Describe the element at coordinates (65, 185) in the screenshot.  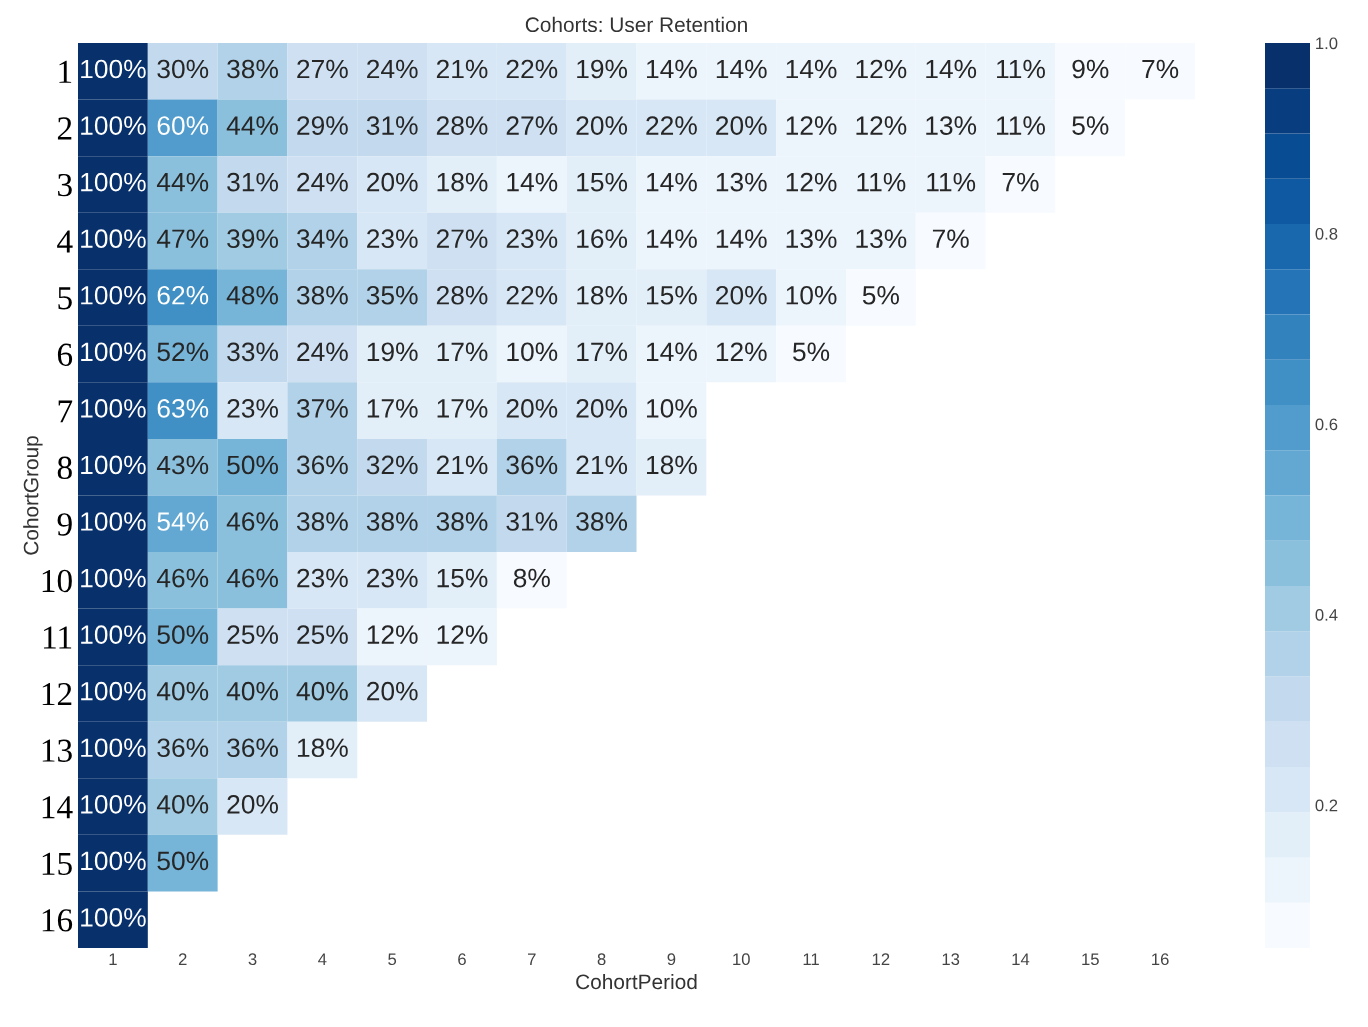
I see `y-tick-label: 3` at that location.